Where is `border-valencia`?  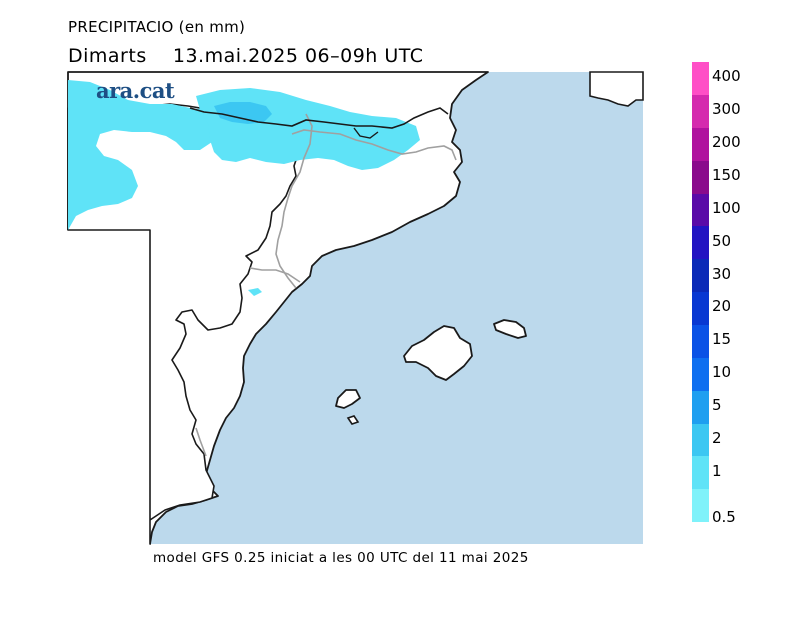
border-valencia is located at coordinates (275, 275).